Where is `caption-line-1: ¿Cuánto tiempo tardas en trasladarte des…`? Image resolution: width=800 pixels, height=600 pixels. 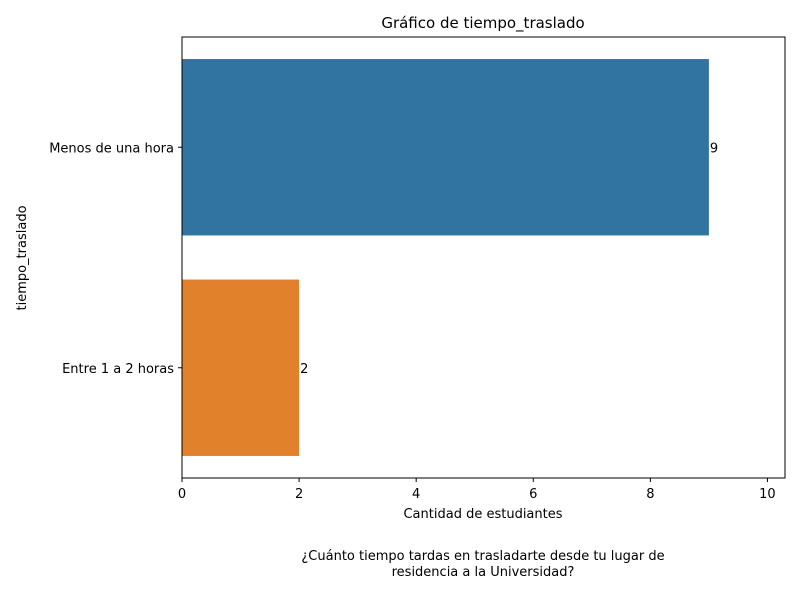
caption-line-1: ¿Cuánto tiempo tardas en trasladarte des… is located at coordinates (483, 557).